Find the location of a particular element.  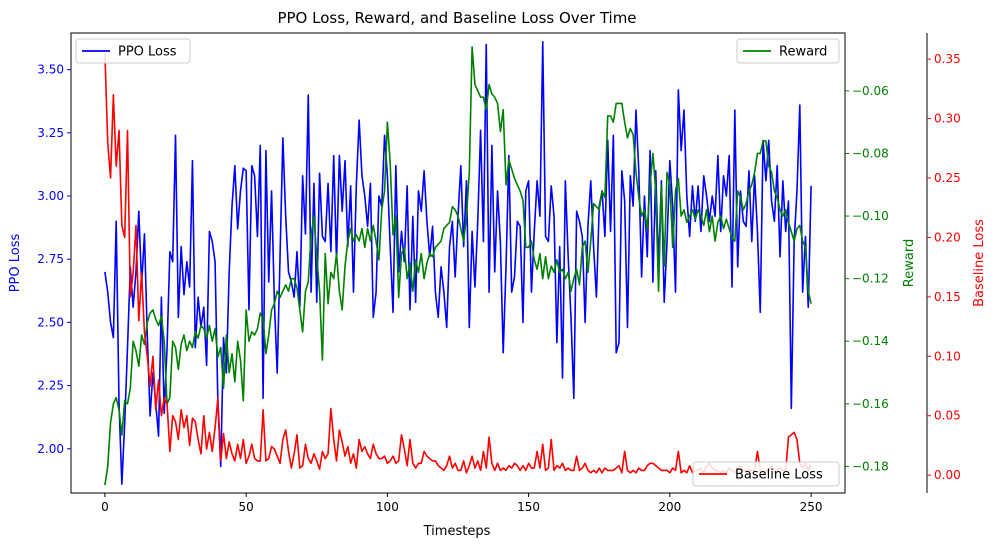

baseline-loss-axis-tick-label: 0.10 is located at coordinates (947, 356).